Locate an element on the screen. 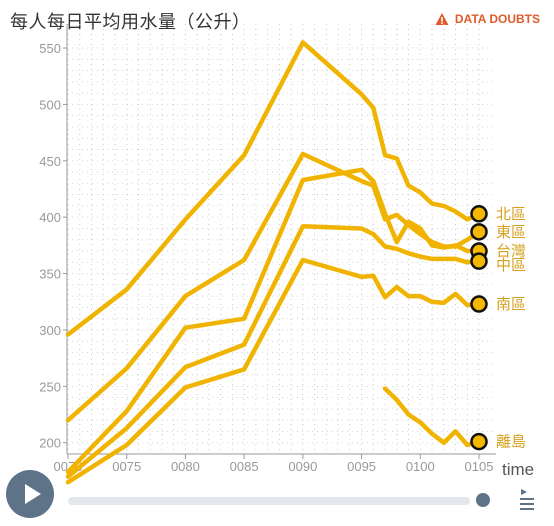 This screenshot has width=554, height=526. data-doubts-link: DATA DOUBTS is located at coordinates (487, 19).